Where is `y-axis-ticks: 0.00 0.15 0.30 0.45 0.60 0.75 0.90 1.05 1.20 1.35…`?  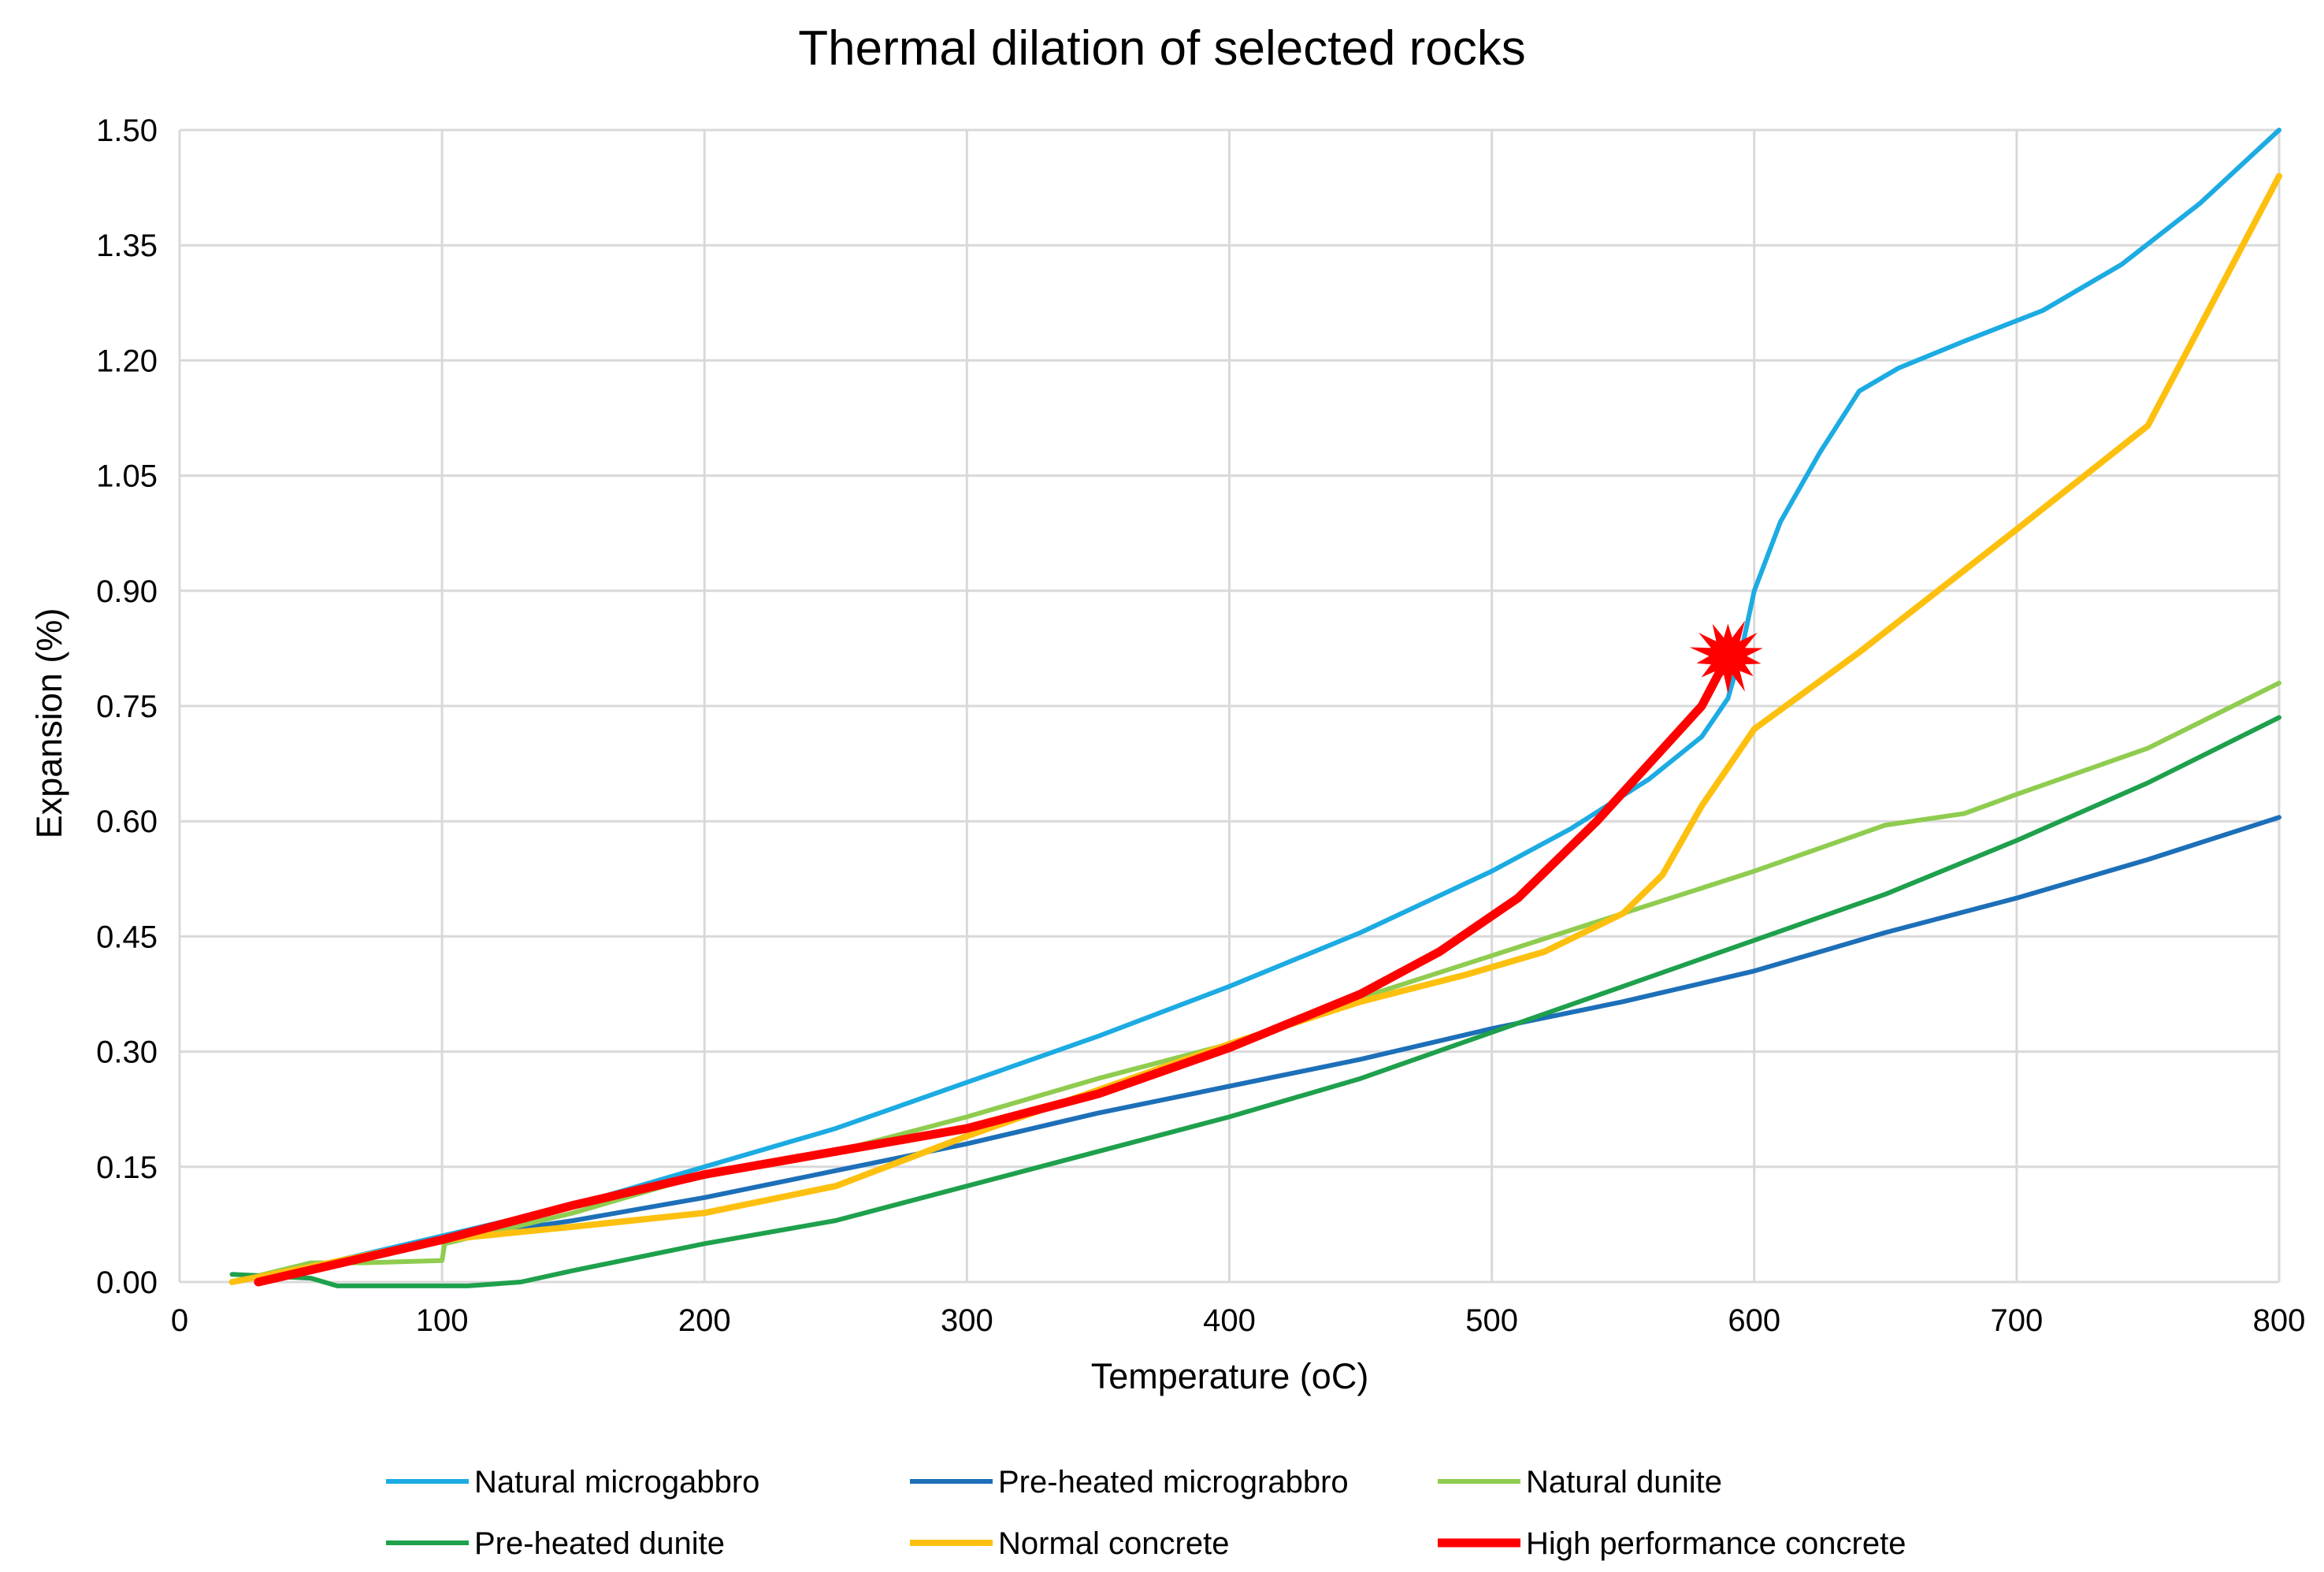 y-axis-ticks: 0.00 0.15 0.30 0.45 0.60 0.75 0.90 1.05 1.20 1.35… is located at coordinates (127, 706).